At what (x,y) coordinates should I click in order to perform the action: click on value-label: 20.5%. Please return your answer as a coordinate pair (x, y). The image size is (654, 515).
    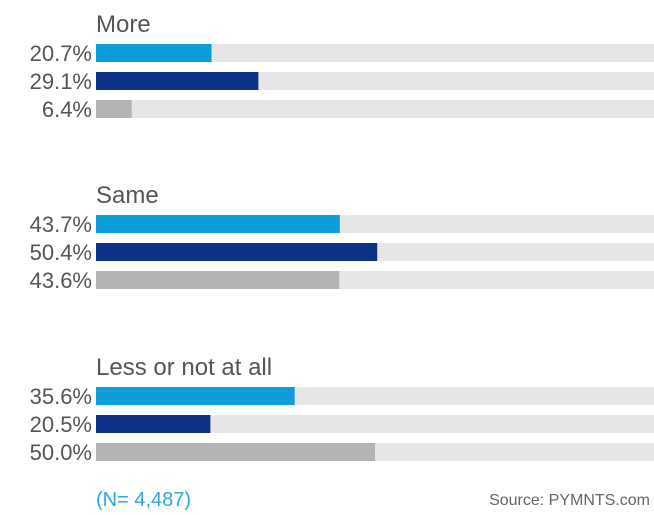
    Looking at the image, I should click on (61, 424).